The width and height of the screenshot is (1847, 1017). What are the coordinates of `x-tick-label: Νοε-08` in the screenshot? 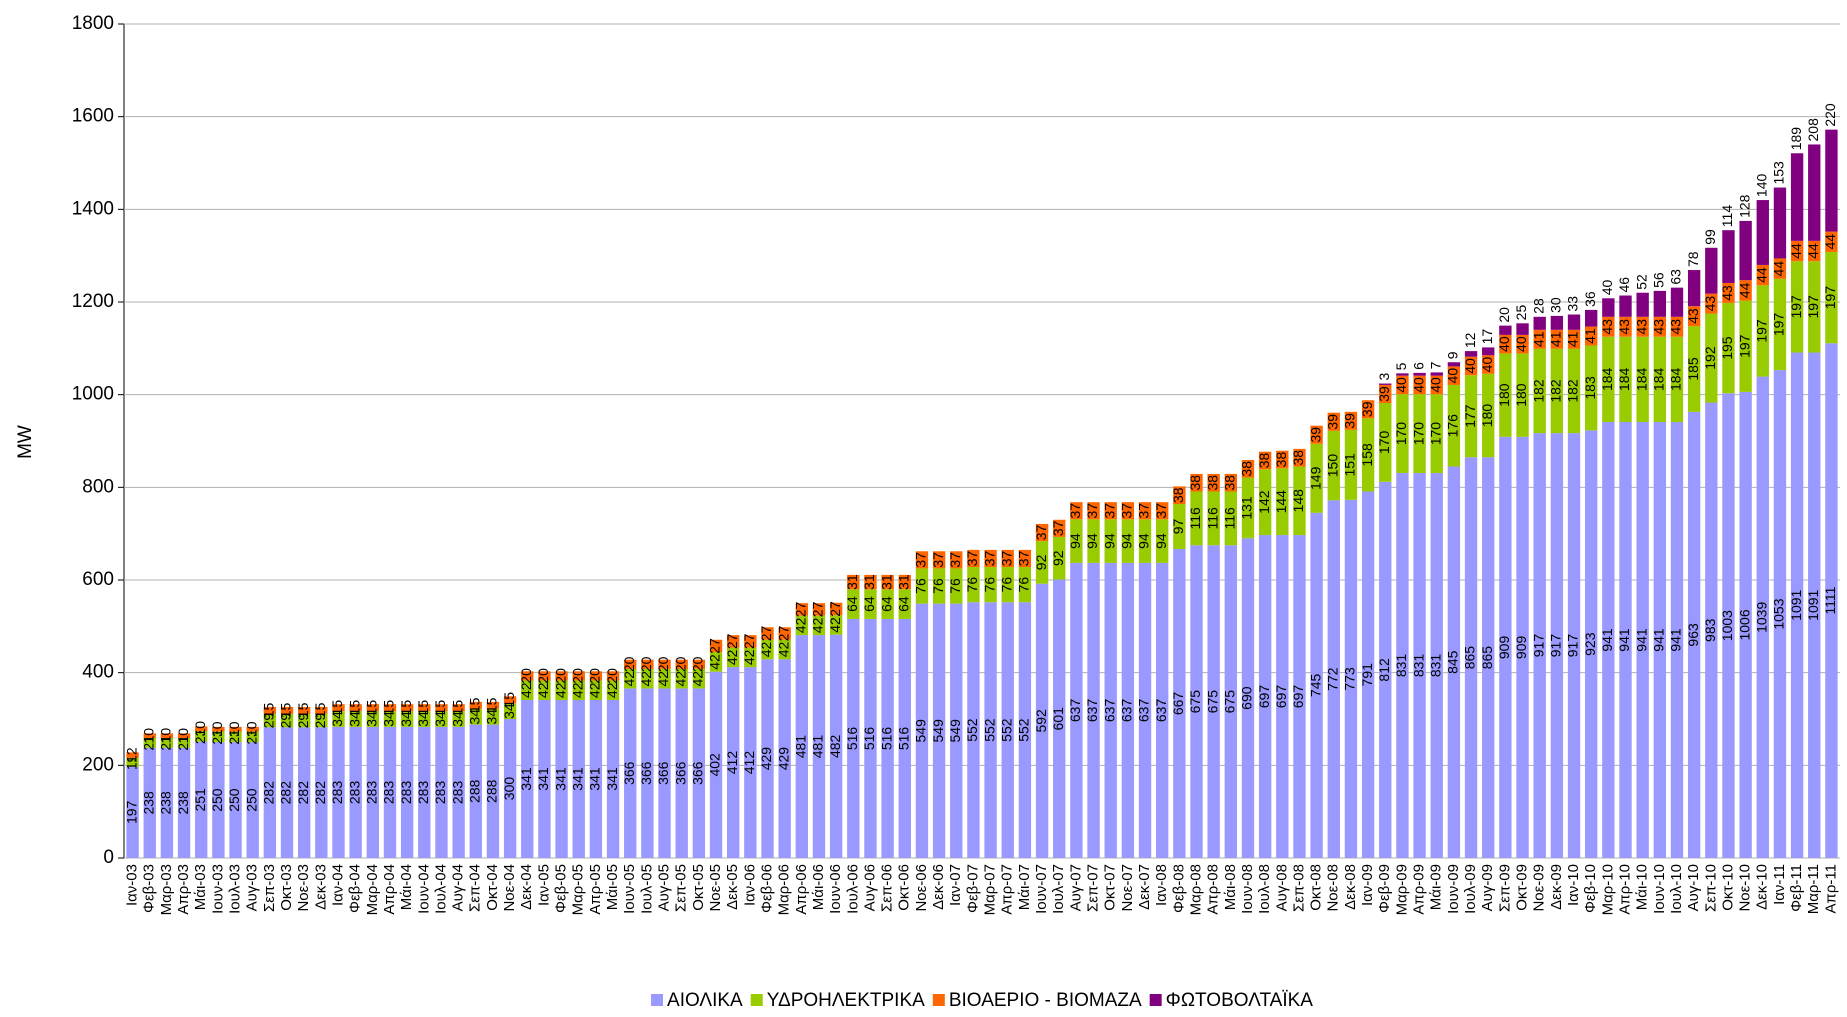 It's located at (1333, 888).